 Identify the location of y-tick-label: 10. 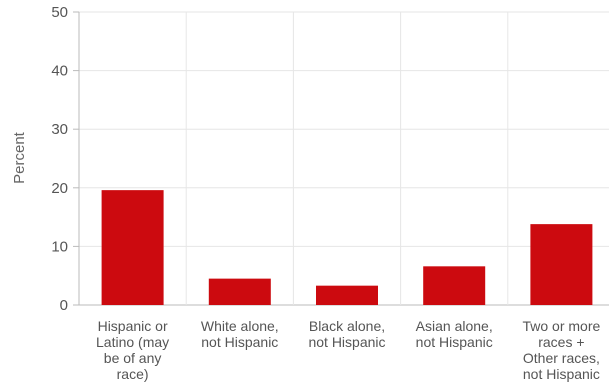
(59, 246).